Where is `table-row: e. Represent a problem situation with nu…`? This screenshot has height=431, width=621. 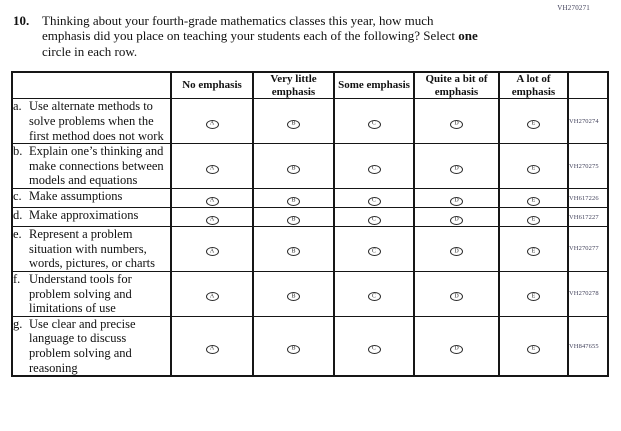 table-row: e. Represent a problem situation with nu… is located at coordinates (310, 249).